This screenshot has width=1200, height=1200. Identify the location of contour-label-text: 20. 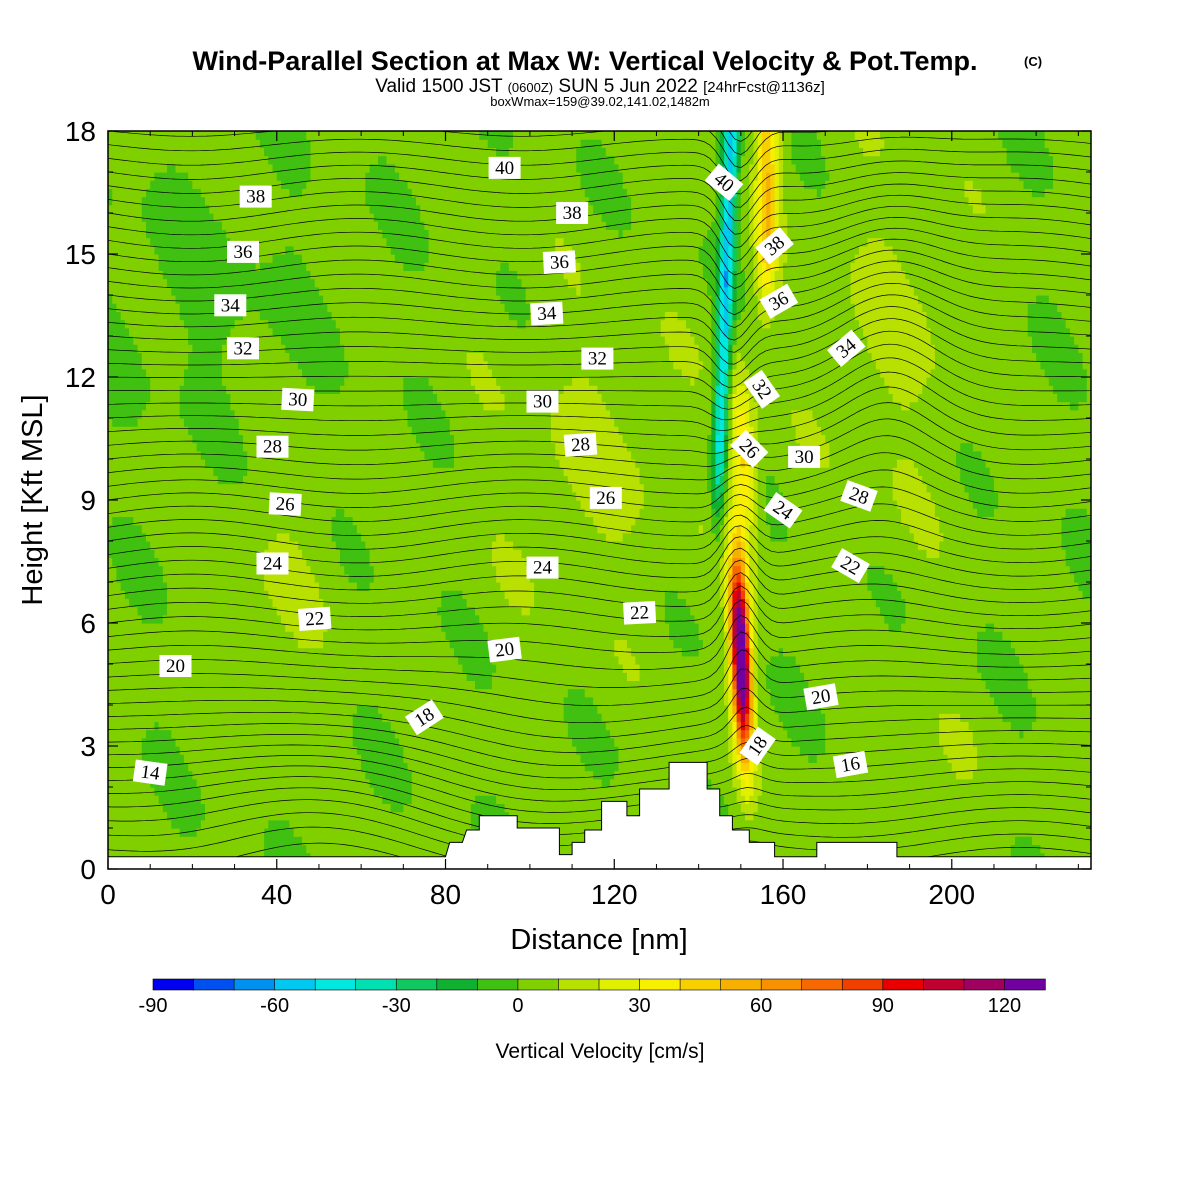
(821, 697).